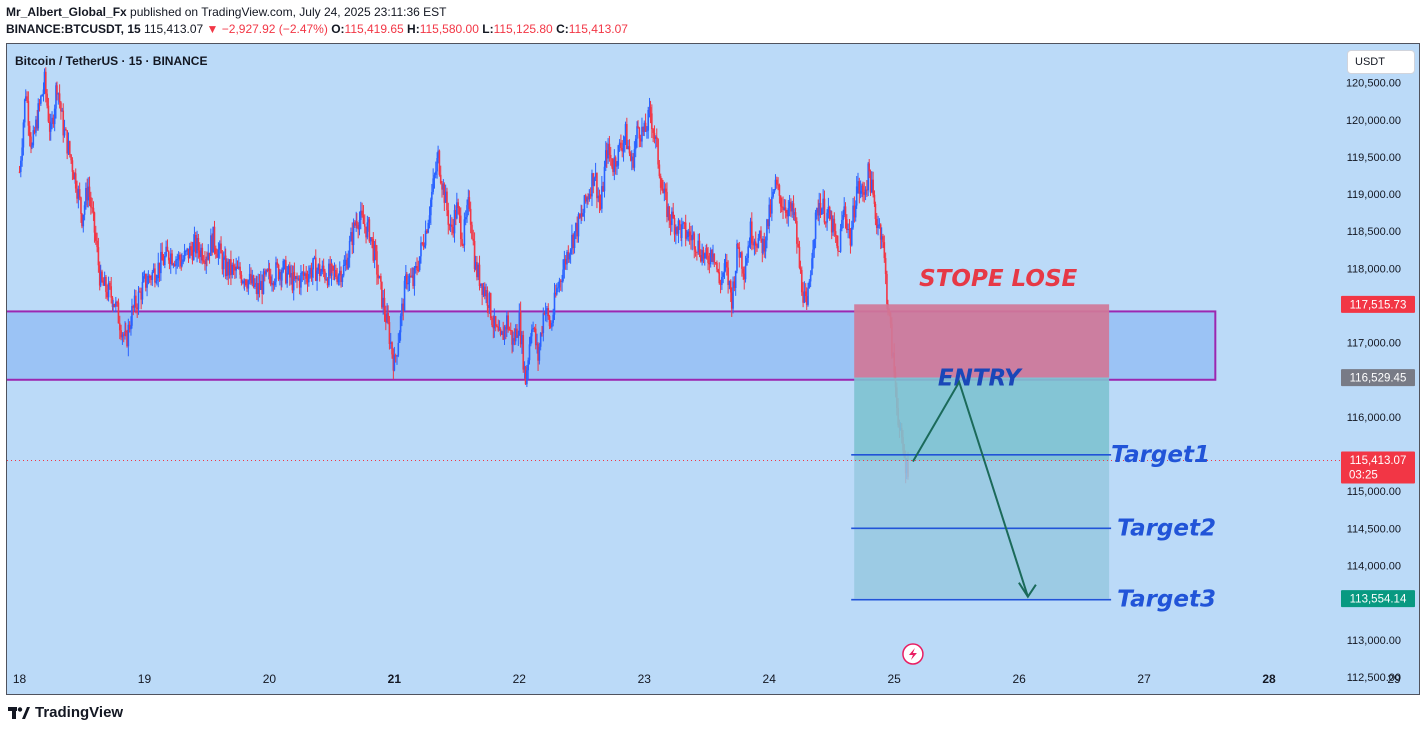  Describe the element at coordinates (1374, 232) in the screenshot. I see `y-tick-label: 118,500.00` at that location.